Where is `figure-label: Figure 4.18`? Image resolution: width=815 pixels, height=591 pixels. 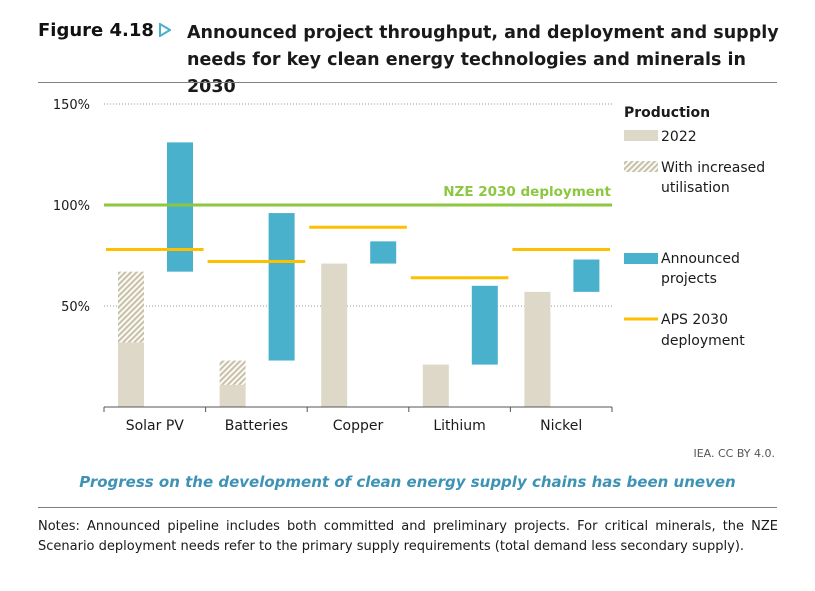
figure-label: Figure 4.18 is located at coordinates (96, 30).